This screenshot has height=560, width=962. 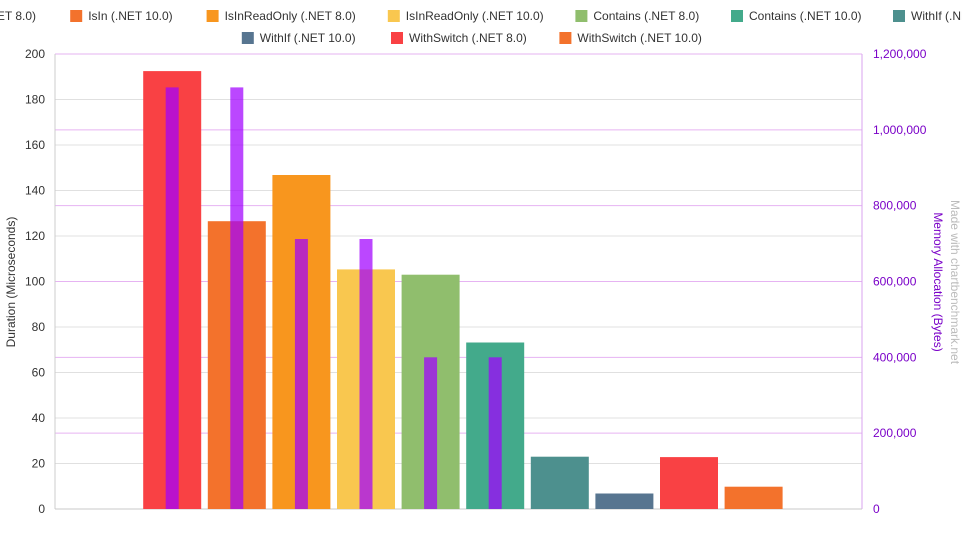 I want to click on y-tick-label-right: 1,200,000, so click(x=900, y=54).